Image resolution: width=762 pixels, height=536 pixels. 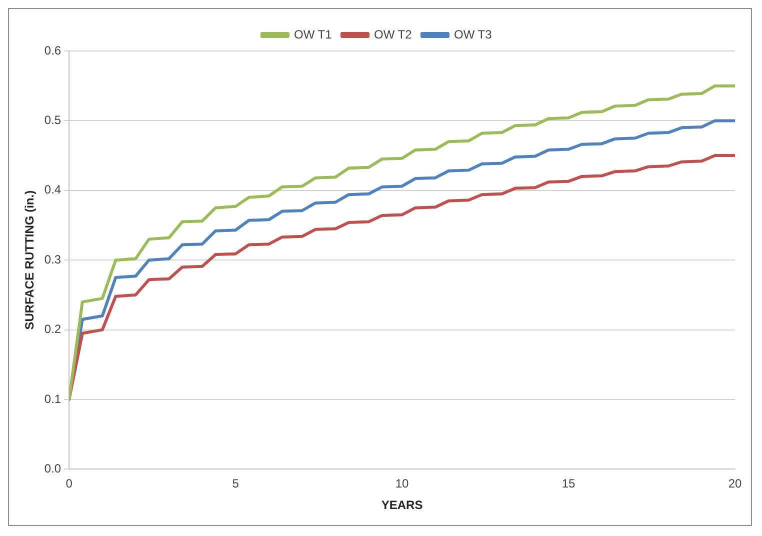 I want to click on x-axis-title: YEARS, so click(x=402, y=505).